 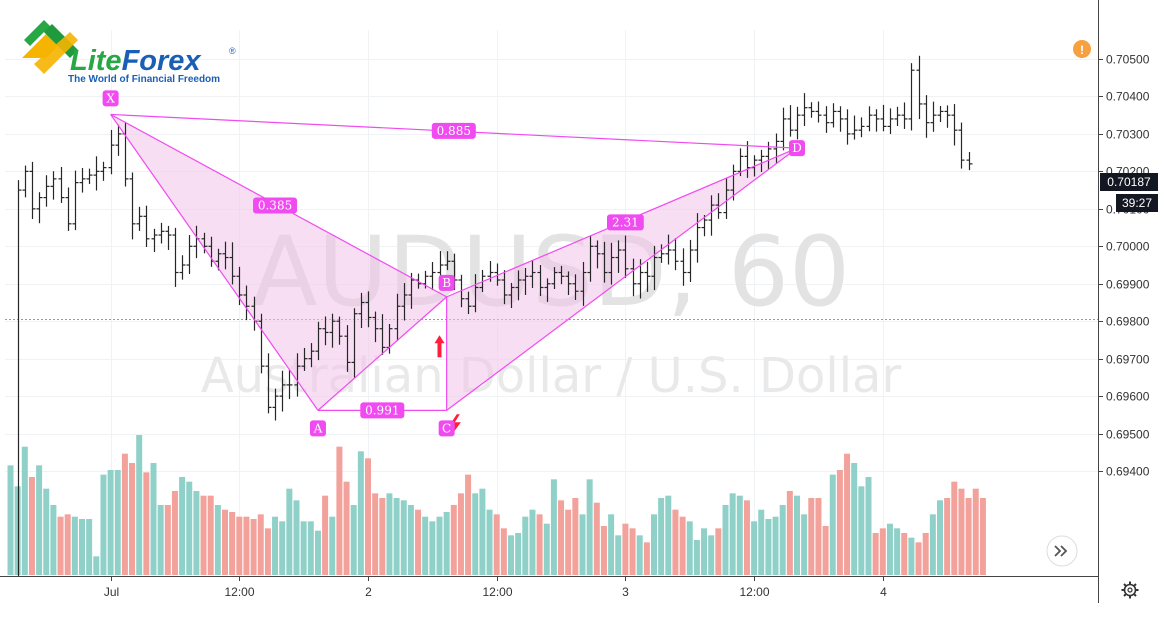 What do you see at coordinates (439, 346) in the screenshot?
I see `arrow-up-icon` at bounding box center [439, 346].